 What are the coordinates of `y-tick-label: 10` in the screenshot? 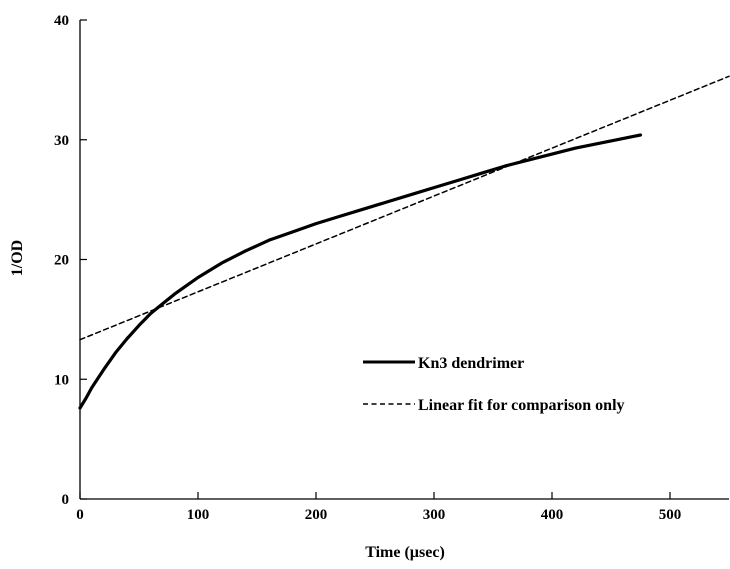 It's located at (61, 380).